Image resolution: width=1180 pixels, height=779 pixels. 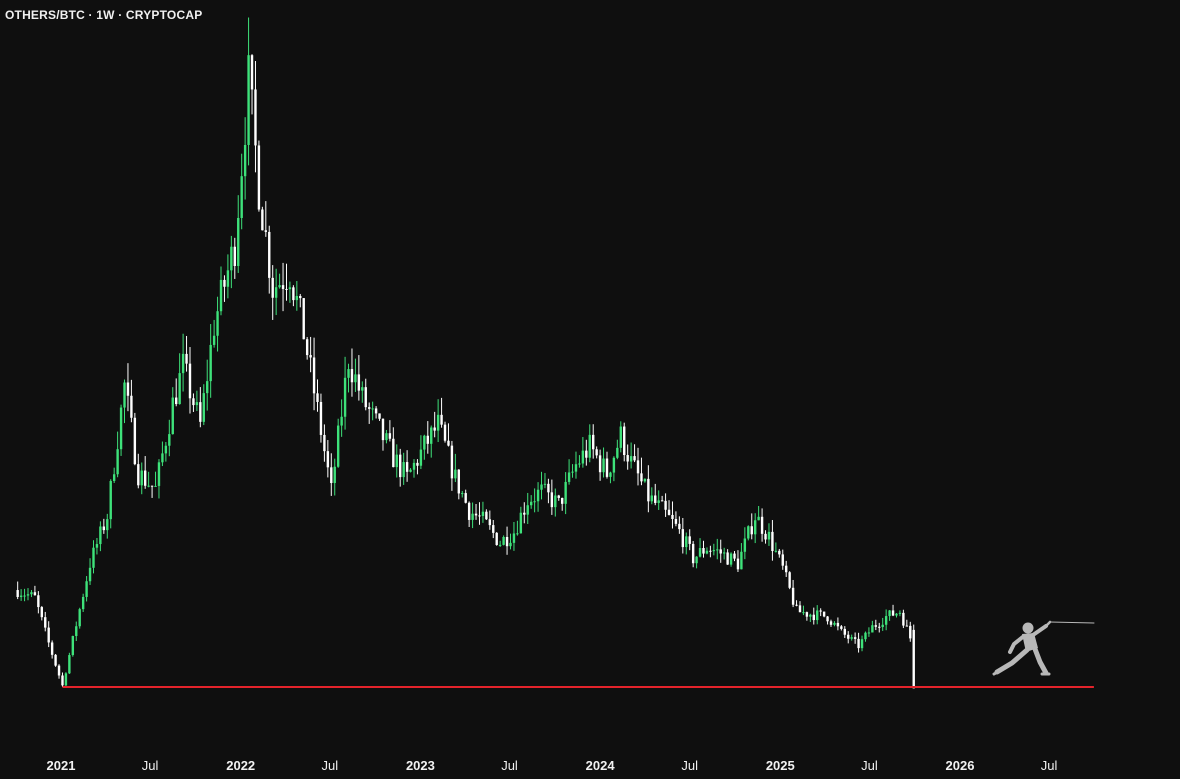 What do you see at coordinates (960, 765) in the screenshot?
I see `x-tick-label: 2026` at bounding box center [960, 765].